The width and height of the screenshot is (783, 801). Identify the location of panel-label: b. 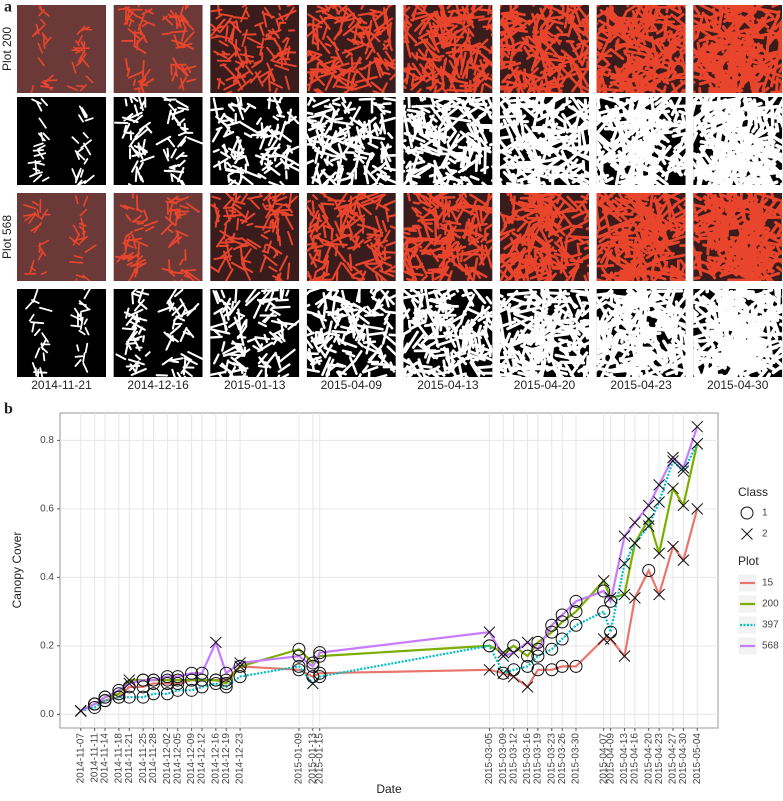
(8, 409).